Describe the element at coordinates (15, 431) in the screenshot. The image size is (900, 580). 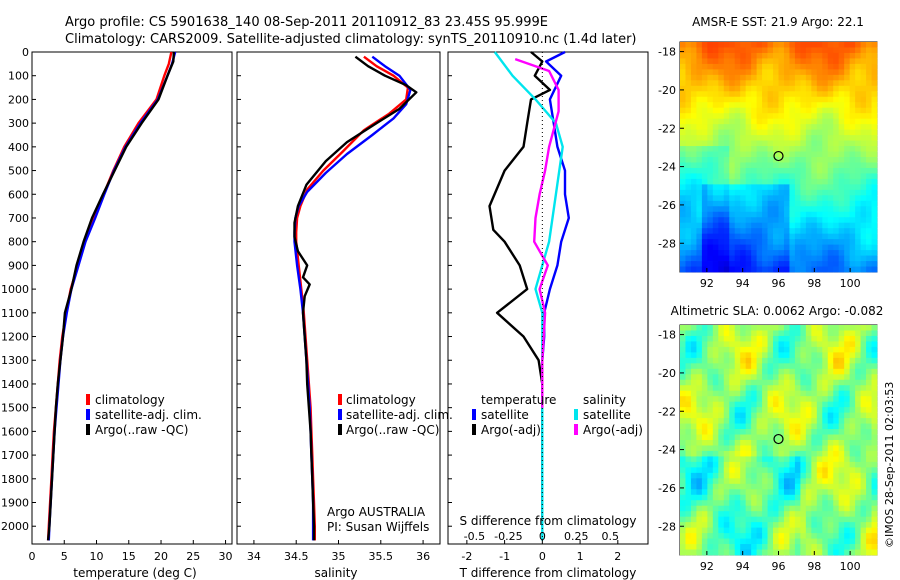
I see `y-tick-label: 1600` at that location.